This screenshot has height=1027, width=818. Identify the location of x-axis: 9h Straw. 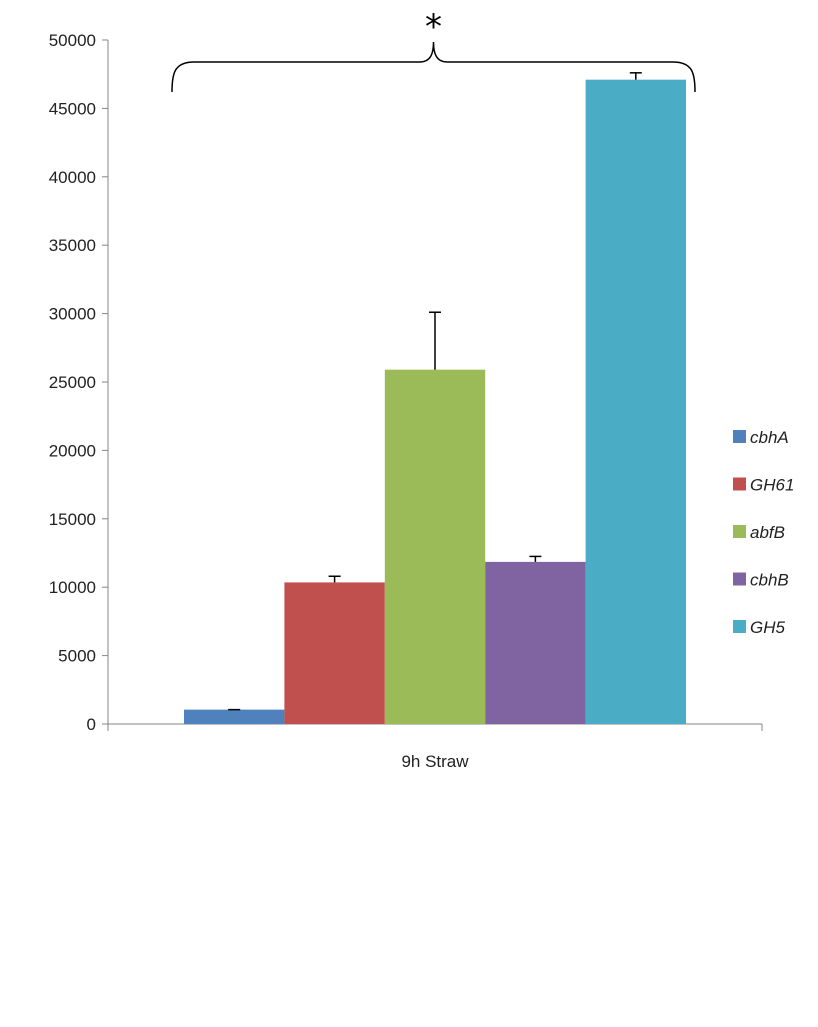
(435, 747).